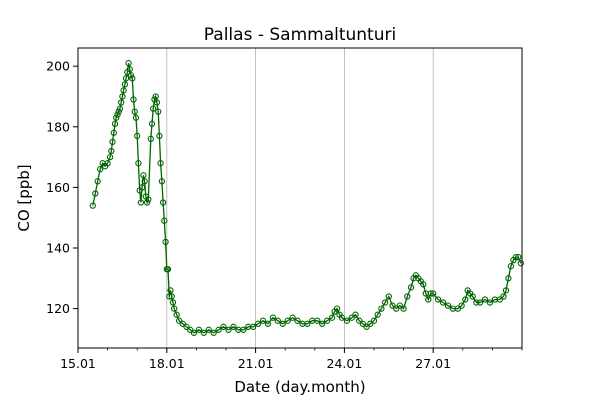  Describe the element at coordinates (58, 126) in the screenshot. I see `y-tick-label: 180` at that location.